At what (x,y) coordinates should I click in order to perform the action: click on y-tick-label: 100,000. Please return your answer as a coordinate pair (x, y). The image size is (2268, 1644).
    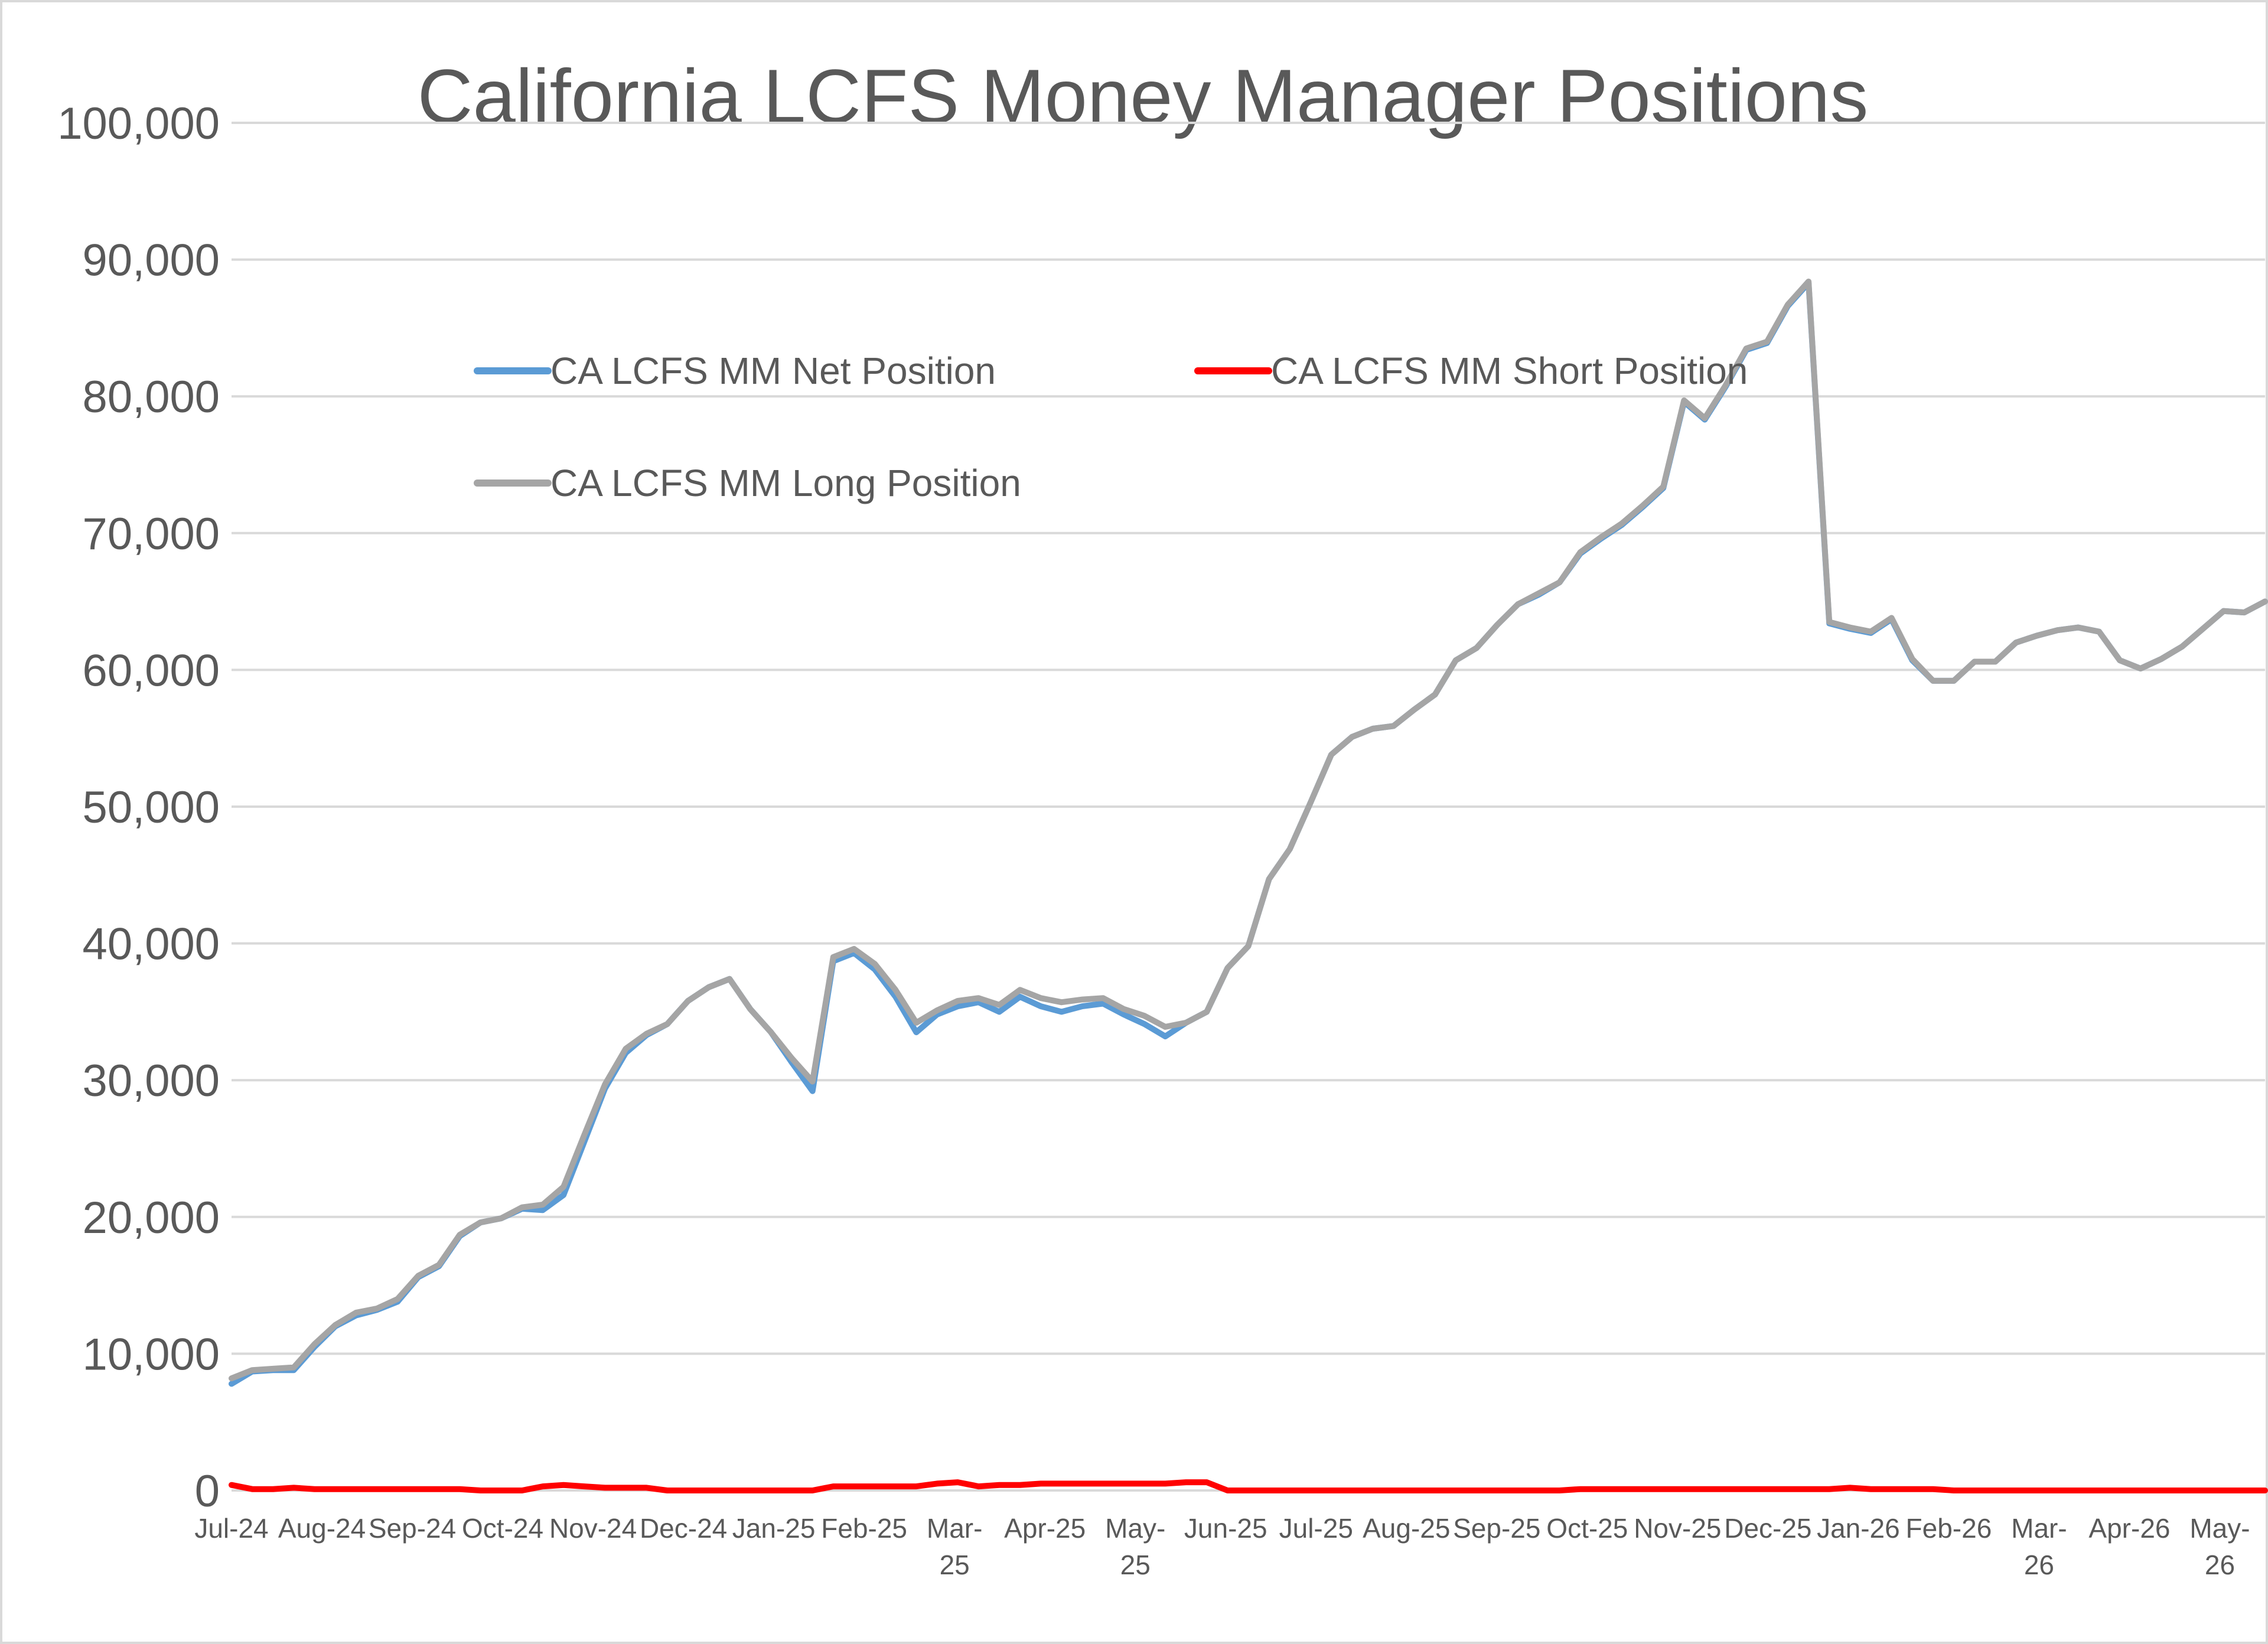
    Looking at the image, I should click on (138, 124).